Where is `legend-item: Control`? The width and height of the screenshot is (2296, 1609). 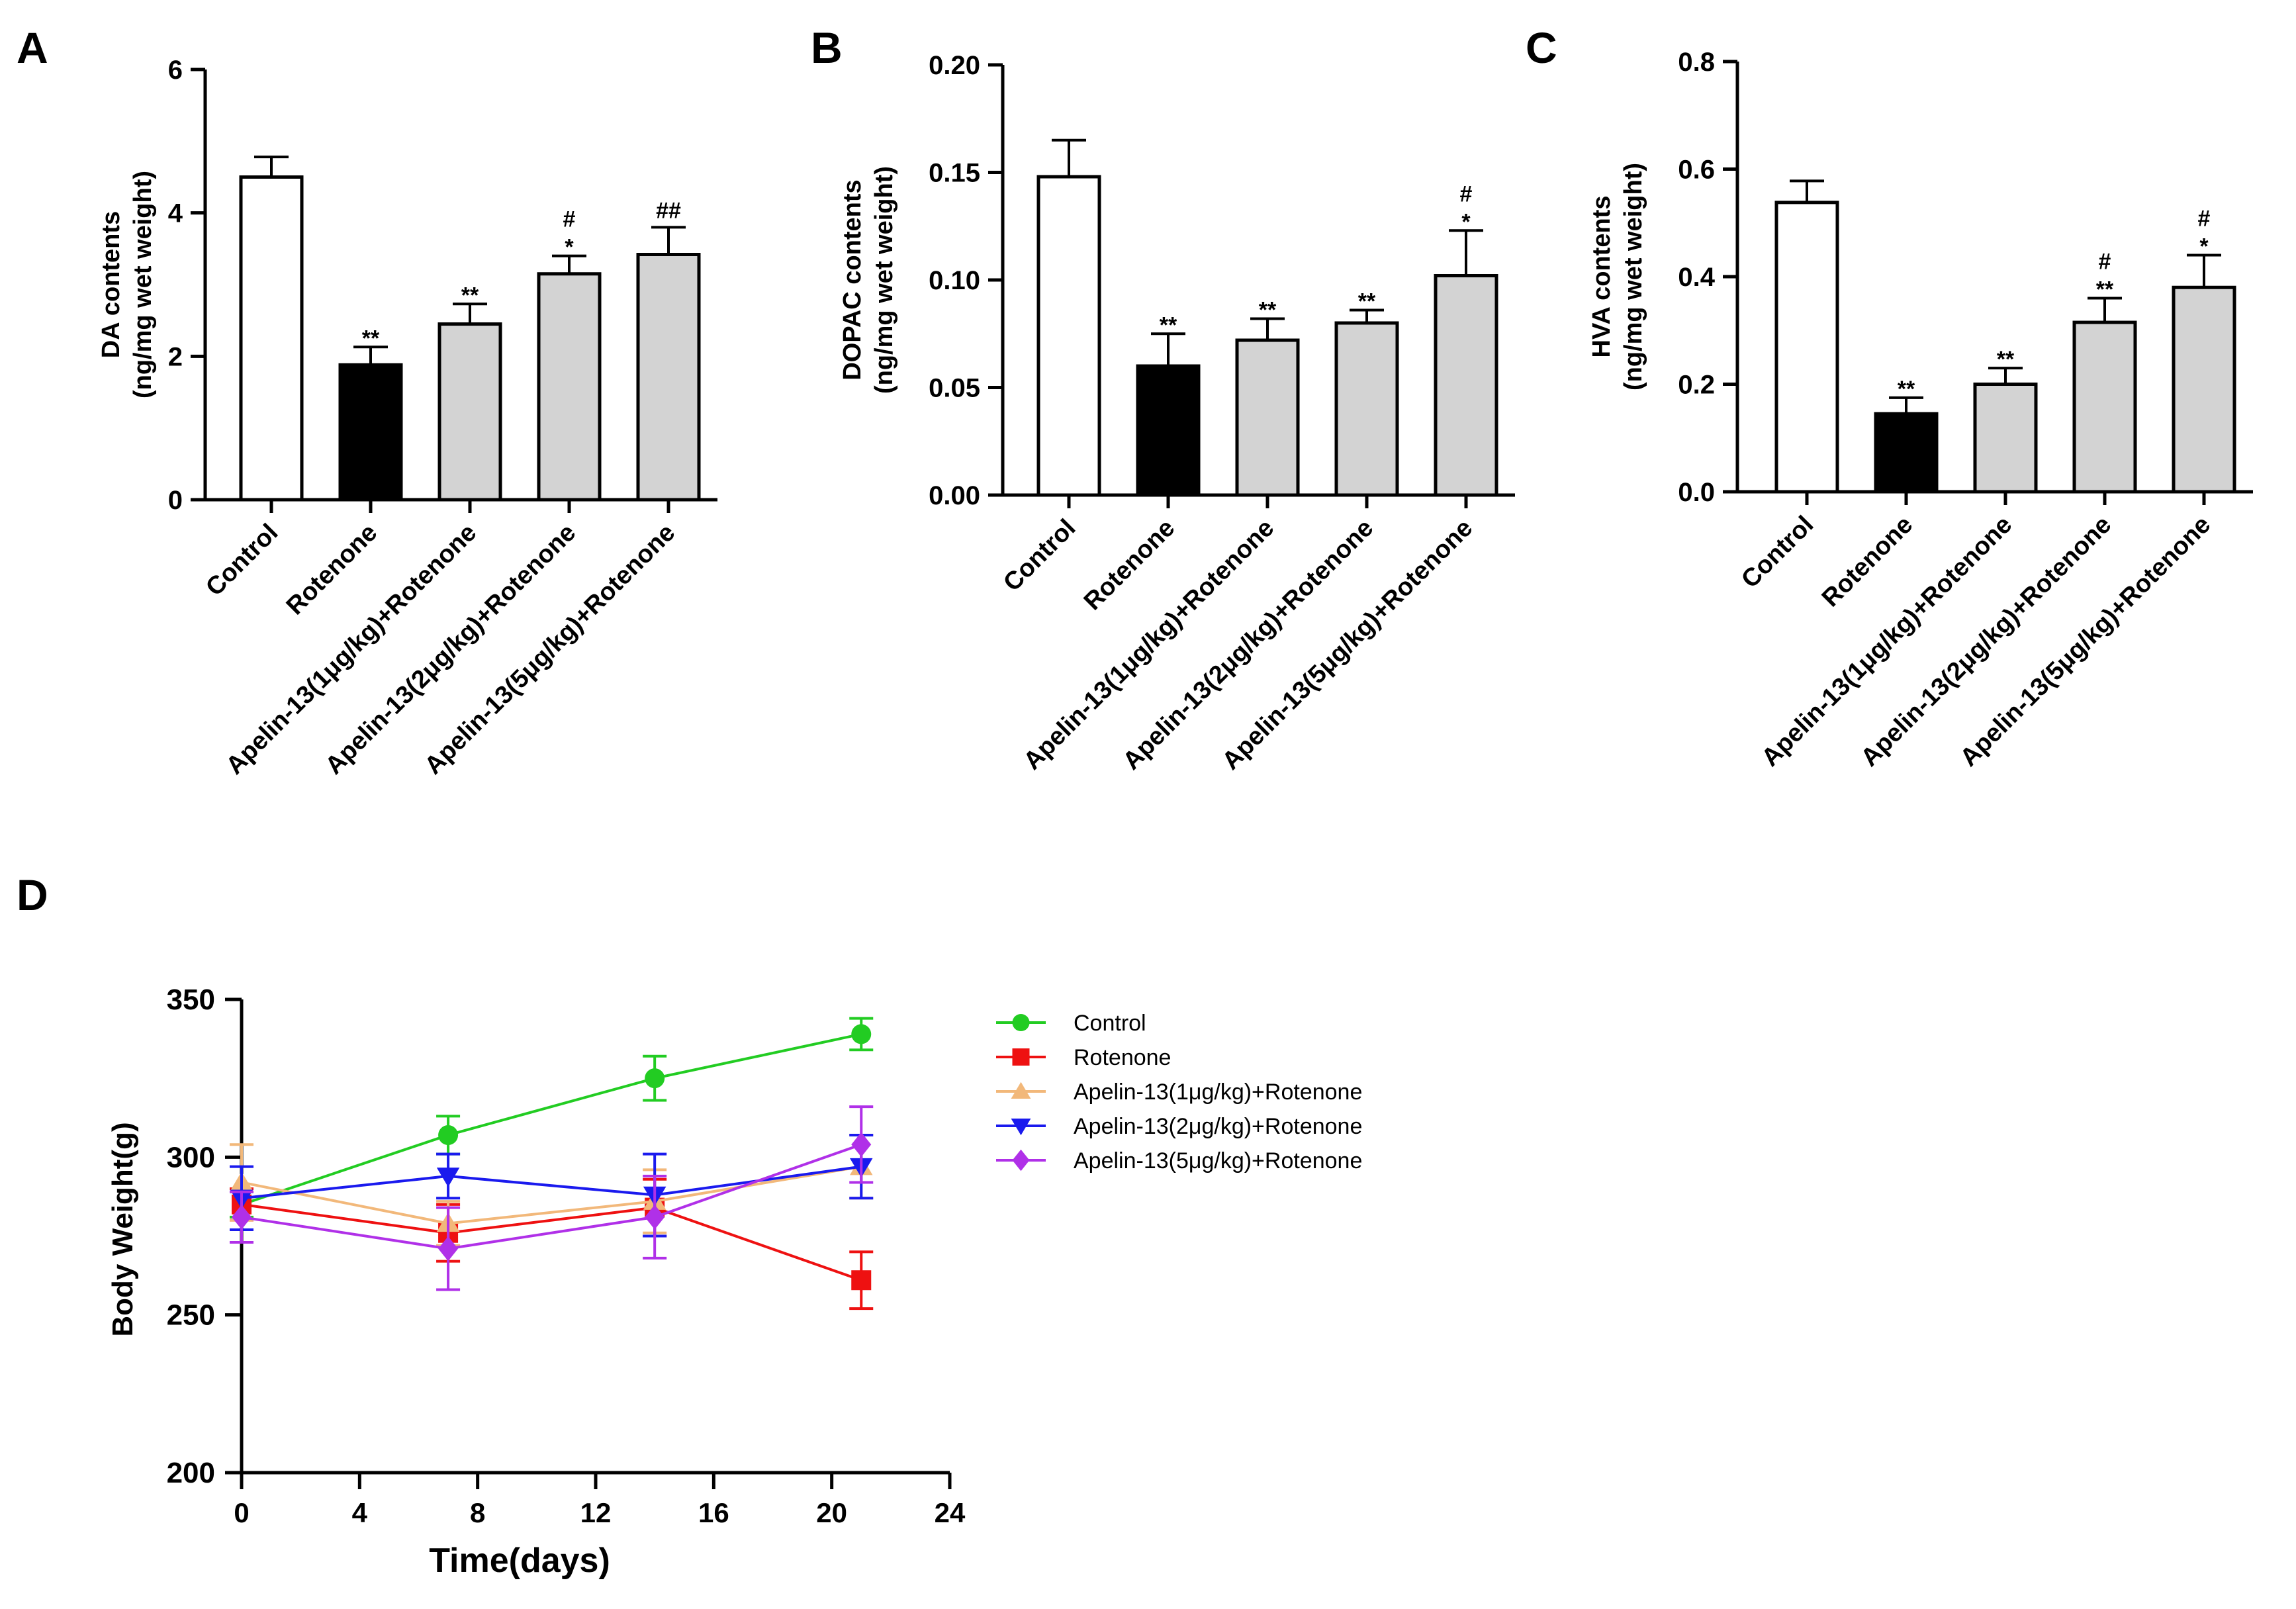 legend-item: Control is located at coordinates (1071, 1023).